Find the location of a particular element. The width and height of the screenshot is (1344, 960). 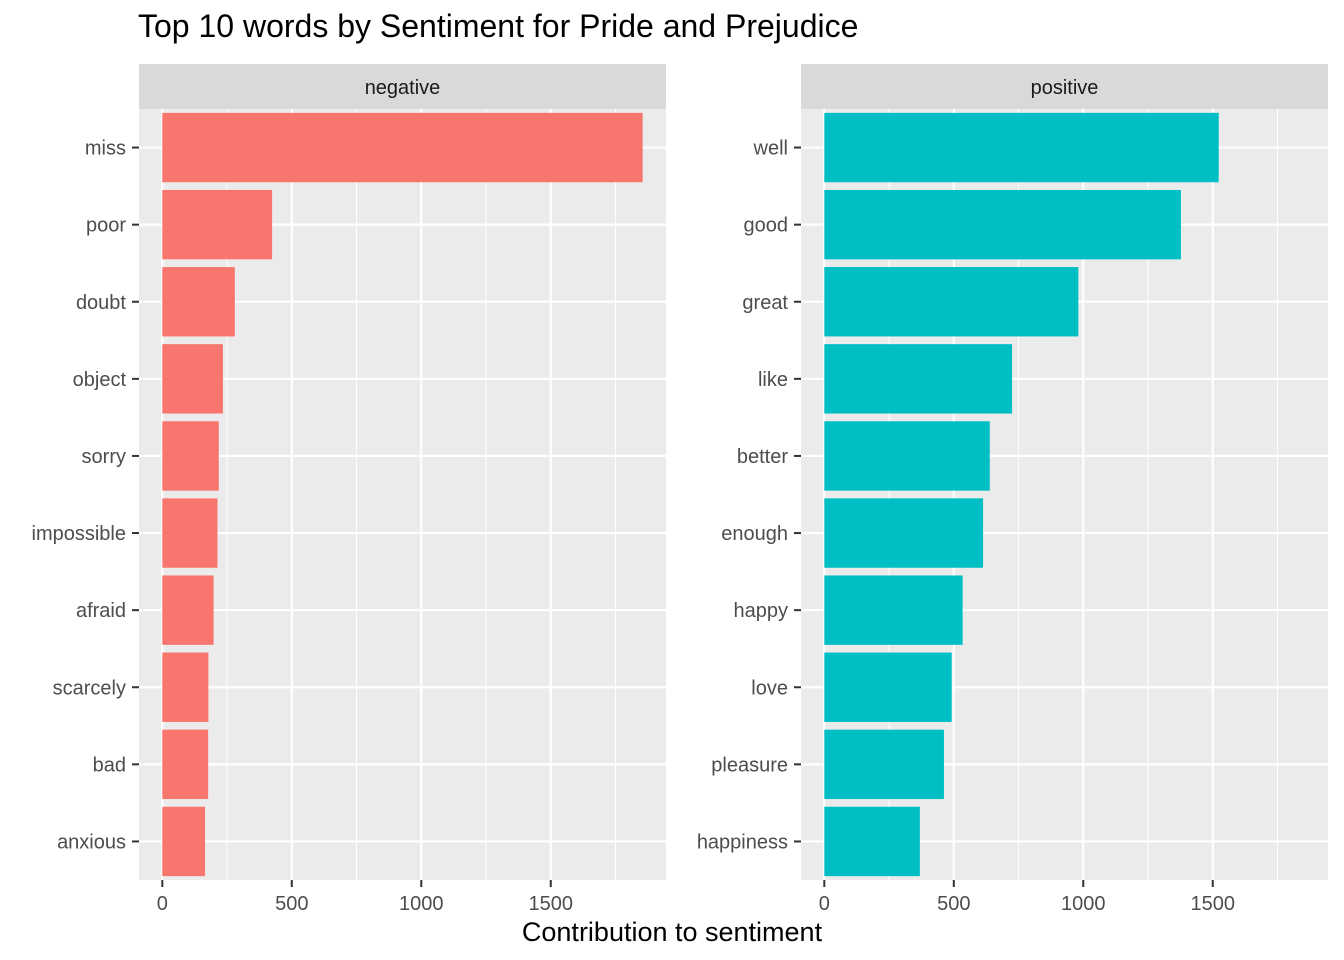

y-tick-label-scarcely: scarcely is located at coordinates (89, 688).